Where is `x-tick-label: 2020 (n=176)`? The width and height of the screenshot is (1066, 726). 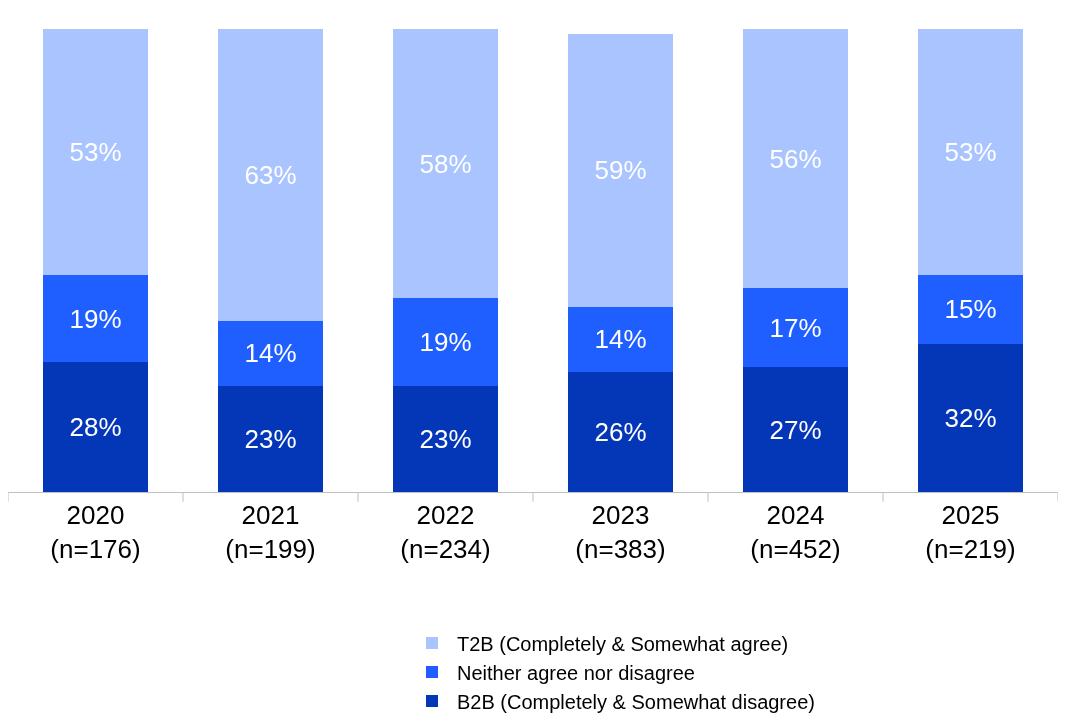
x-tick-label: 2020 (n=176) is located at coordinates (95, 532).